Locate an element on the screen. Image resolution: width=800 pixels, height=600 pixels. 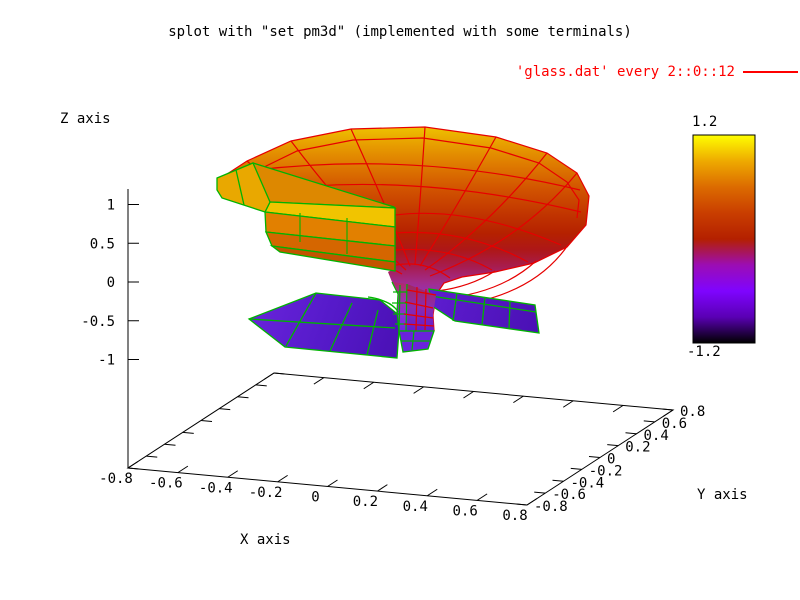
surface-base-petals is located at coordinates (393, 323).